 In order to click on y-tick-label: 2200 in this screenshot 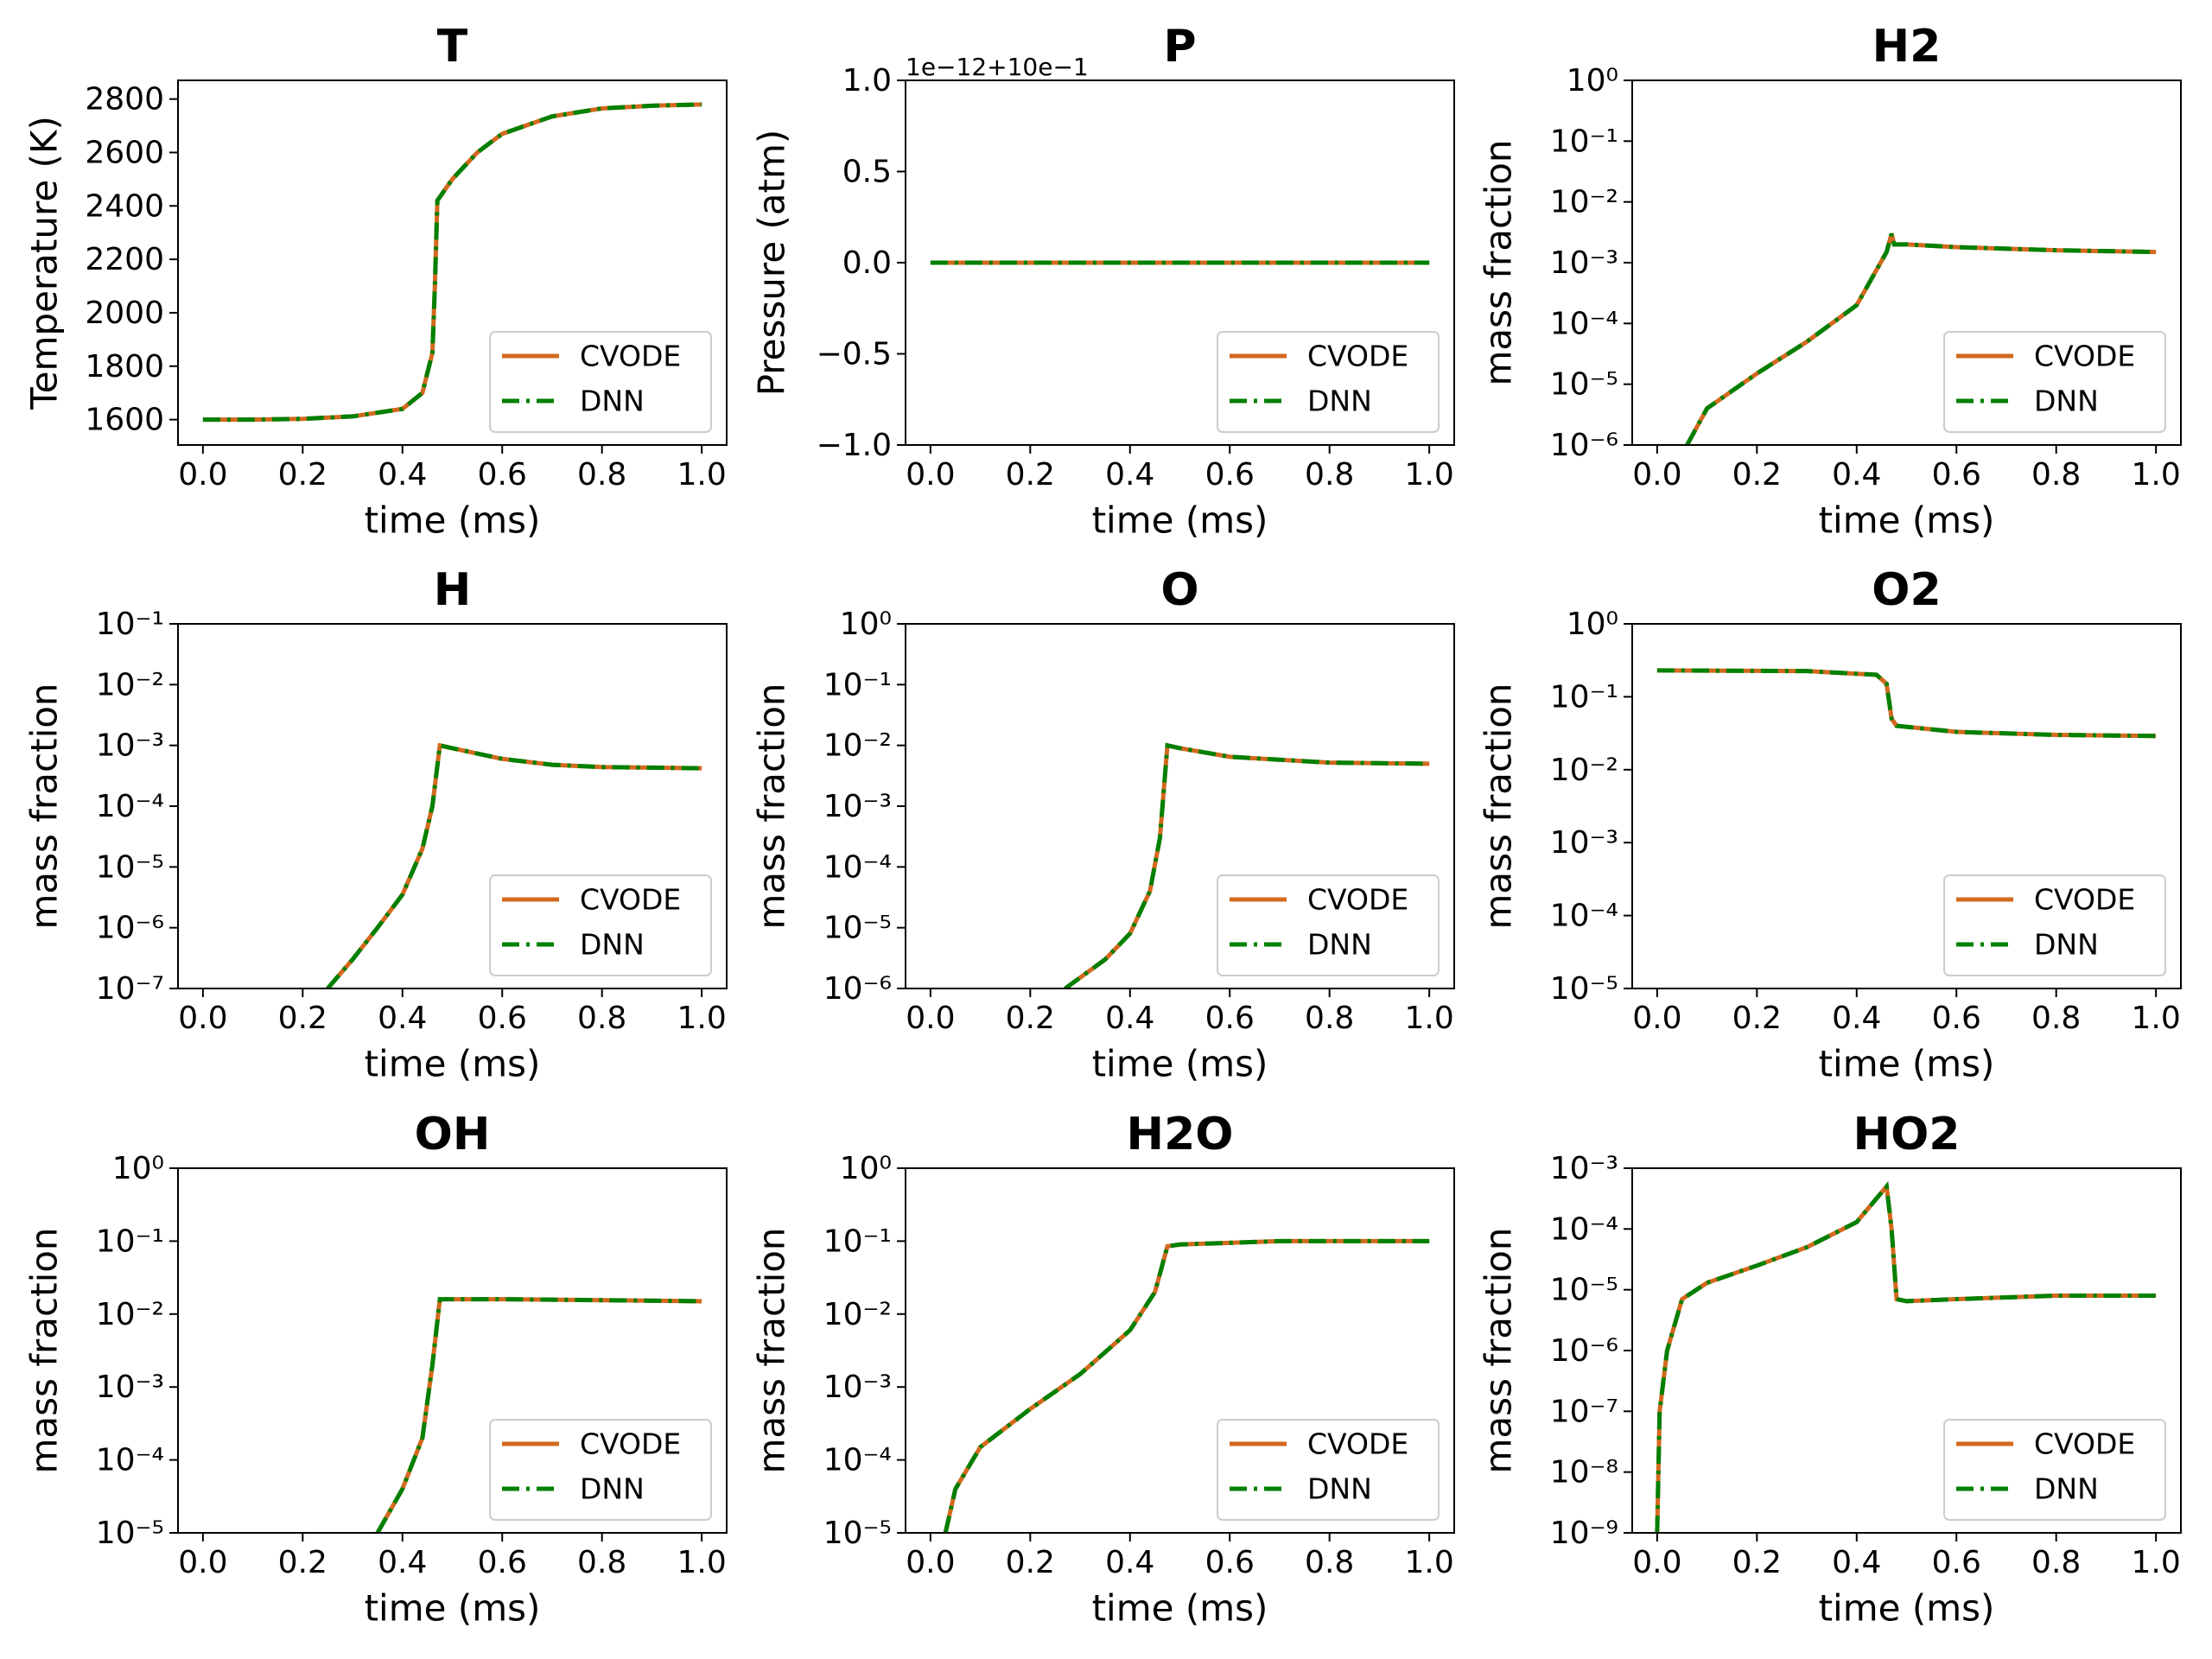, I will do `click(124, 259)`.